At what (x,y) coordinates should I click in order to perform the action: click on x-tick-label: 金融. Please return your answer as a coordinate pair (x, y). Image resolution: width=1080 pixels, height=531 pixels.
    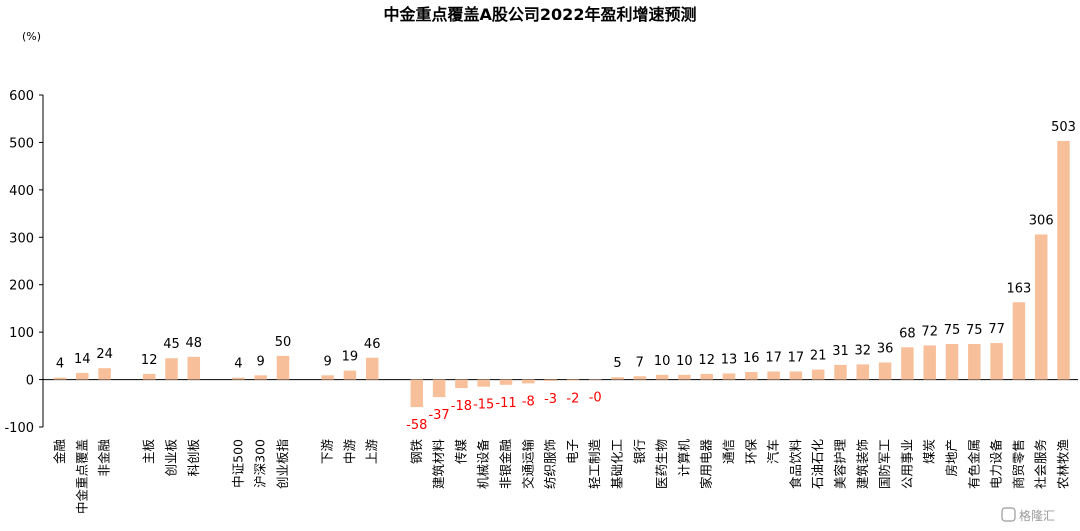
    Looking at the image, I should click on (59, 452).